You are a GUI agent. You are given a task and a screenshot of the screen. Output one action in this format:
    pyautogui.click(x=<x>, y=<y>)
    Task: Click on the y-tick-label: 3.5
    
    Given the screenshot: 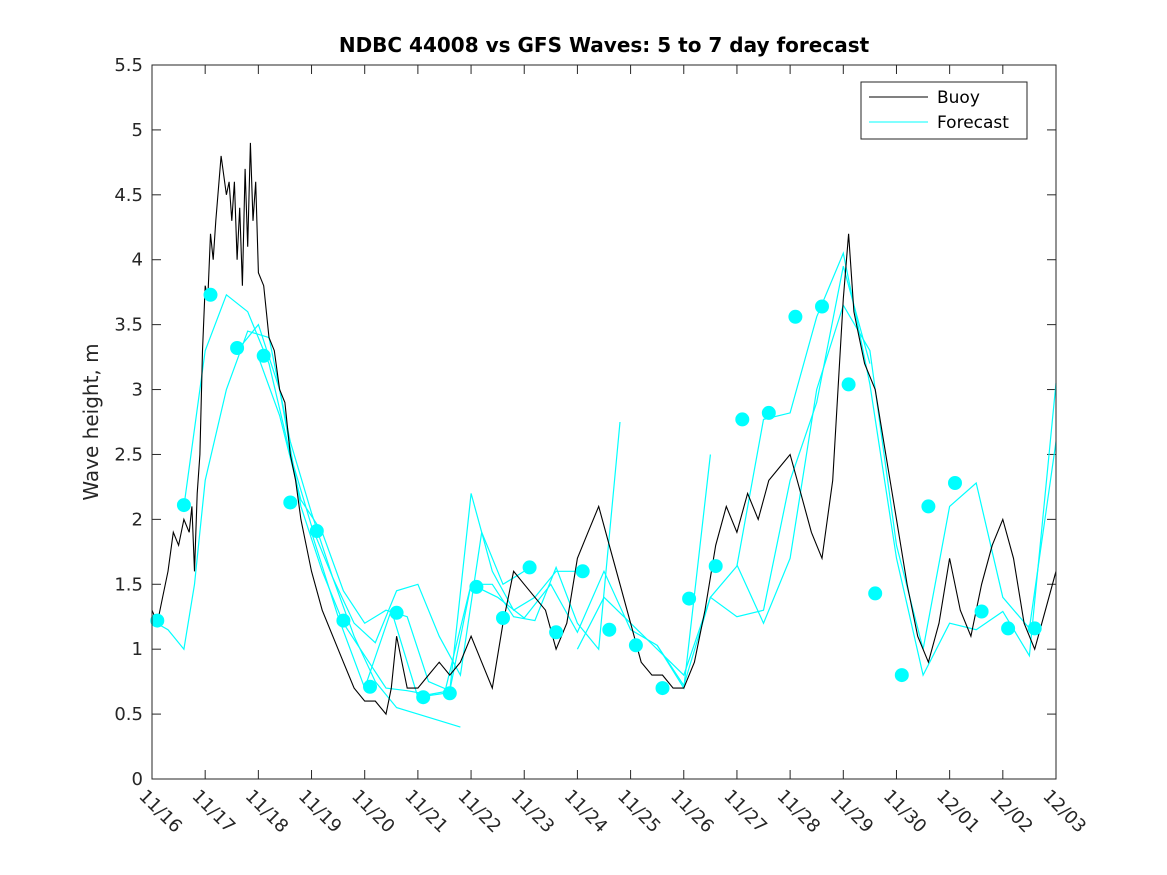 What is the action you would take?
    pyautogui.click(x=128, y=325)
    